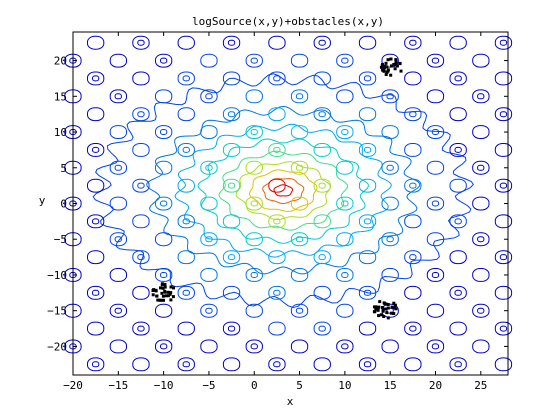 This screenshot has height=420, width=560. Describe the element at coordinates (299, 385) in the screenshot. I see `x-tick-label: 5` at that location.